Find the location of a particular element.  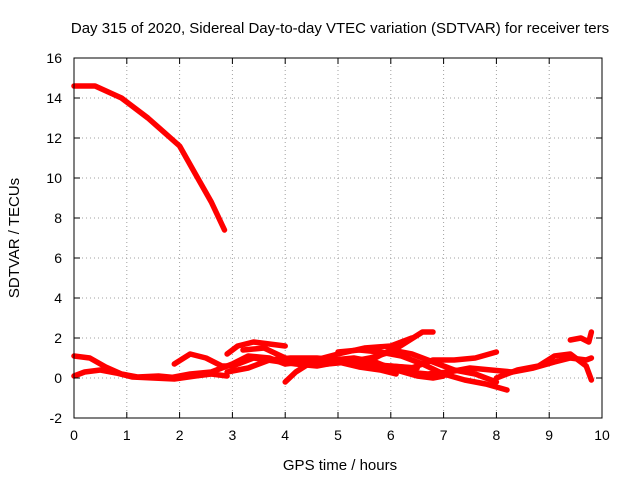

x-tick-label: 5 is located at coordinates (338, 435).